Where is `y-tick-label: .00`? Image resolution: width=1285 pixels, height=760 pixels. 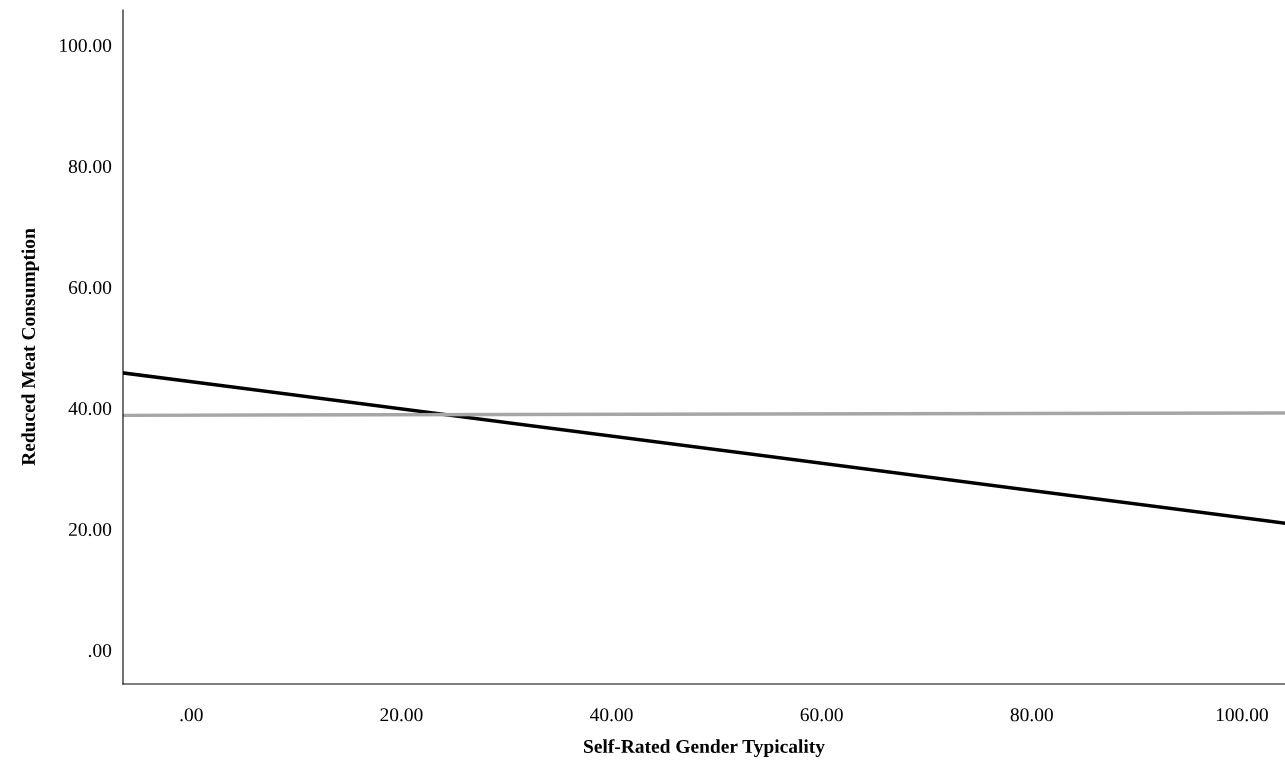 y-tick-label: .00 is located at coordinates (100, 650).